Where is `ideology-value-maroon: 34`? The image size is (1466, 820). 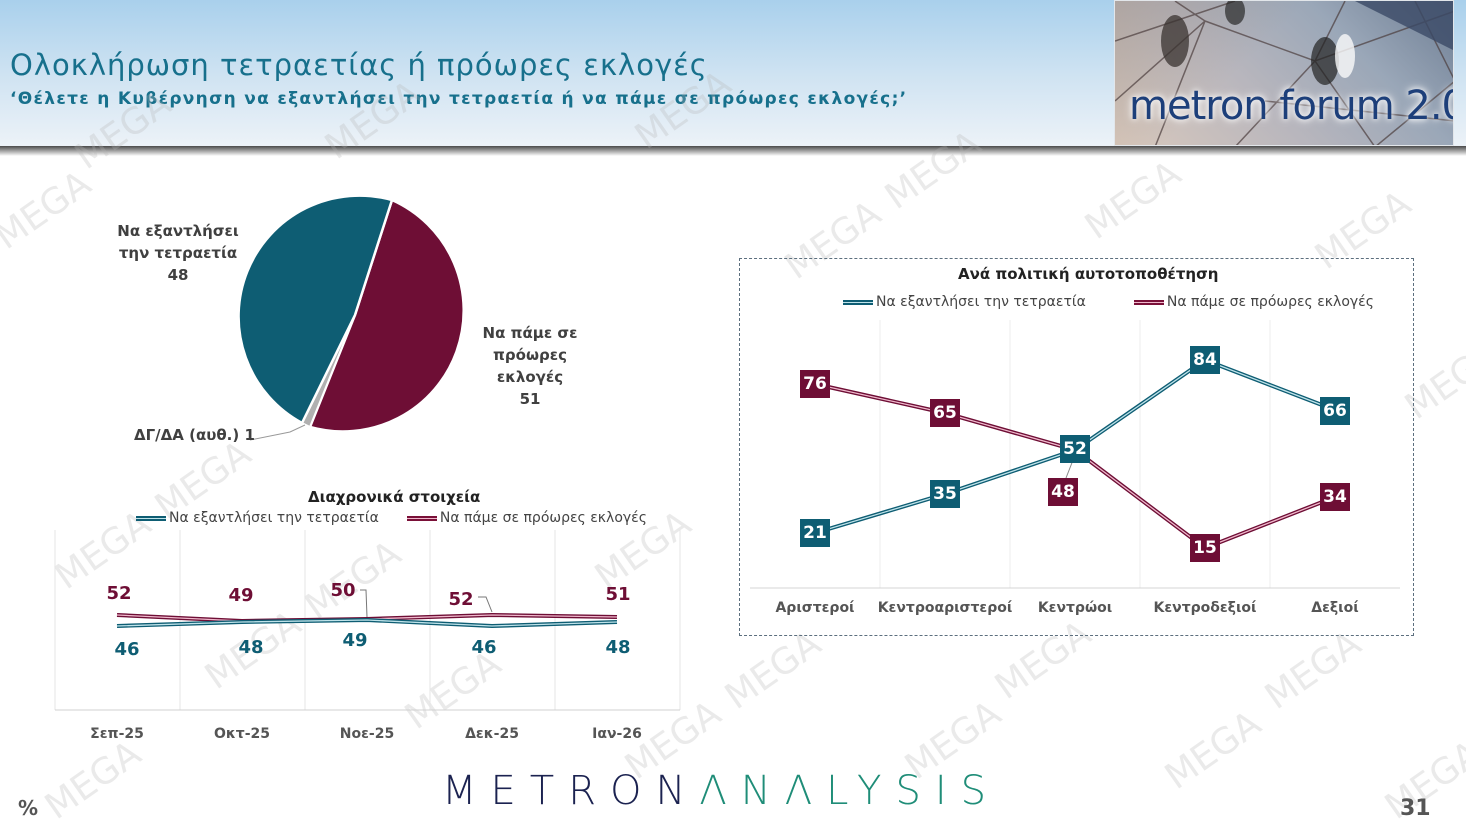
ideology-value-maroon: 34 is located at coordinates (1335, 497).